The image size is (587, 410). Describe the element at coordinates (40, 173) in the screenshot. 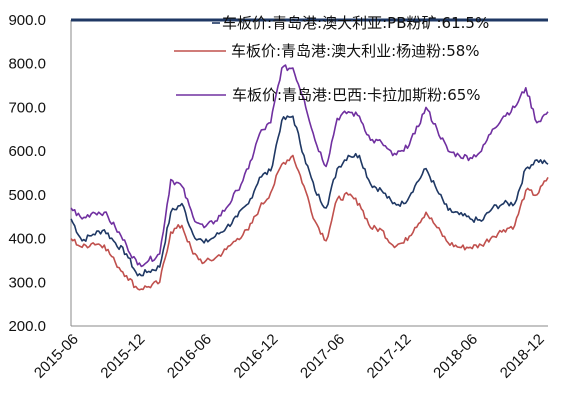

I see `y-axis: 900.0 800.0 700.0 600.0 500.0 400.0 300.0 200.0` at that location.